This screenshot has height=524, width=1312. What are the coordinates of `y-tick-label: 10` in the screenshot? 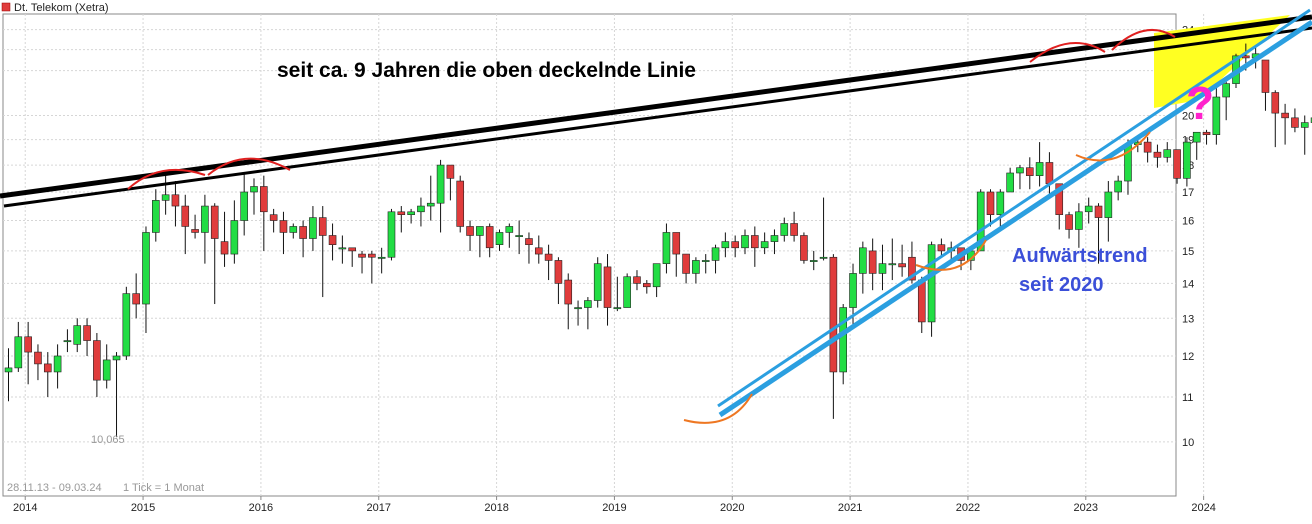 It's located at (1188, 443).